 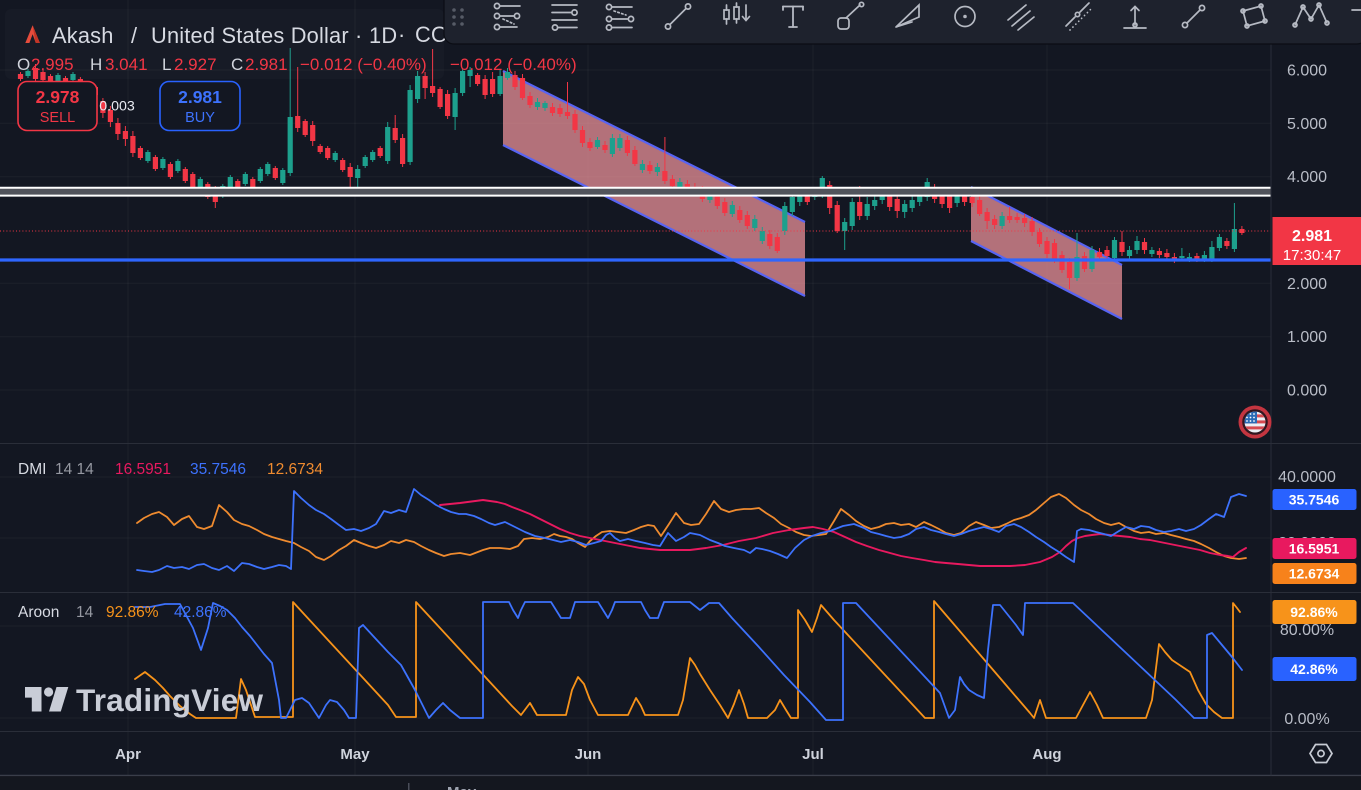 I want to click on svg-text: 80.00%, so click(x=1307, y=630).